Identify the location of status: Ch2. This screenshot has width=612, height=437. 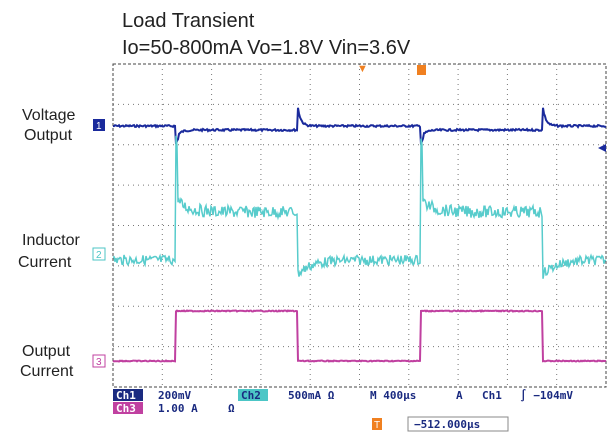
(251, 395).